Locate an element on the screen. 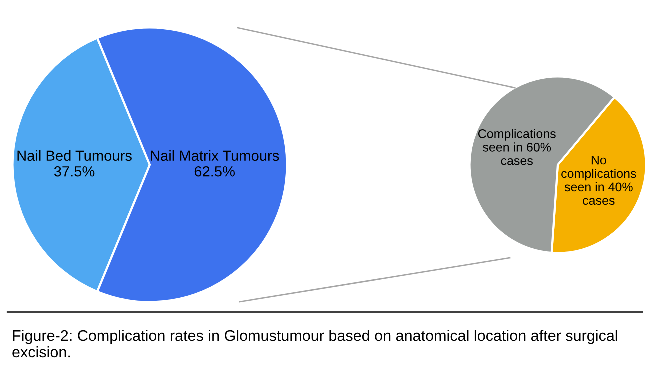  slice-label: Nail Matrix Tumours is located at coordinates (215, 156).